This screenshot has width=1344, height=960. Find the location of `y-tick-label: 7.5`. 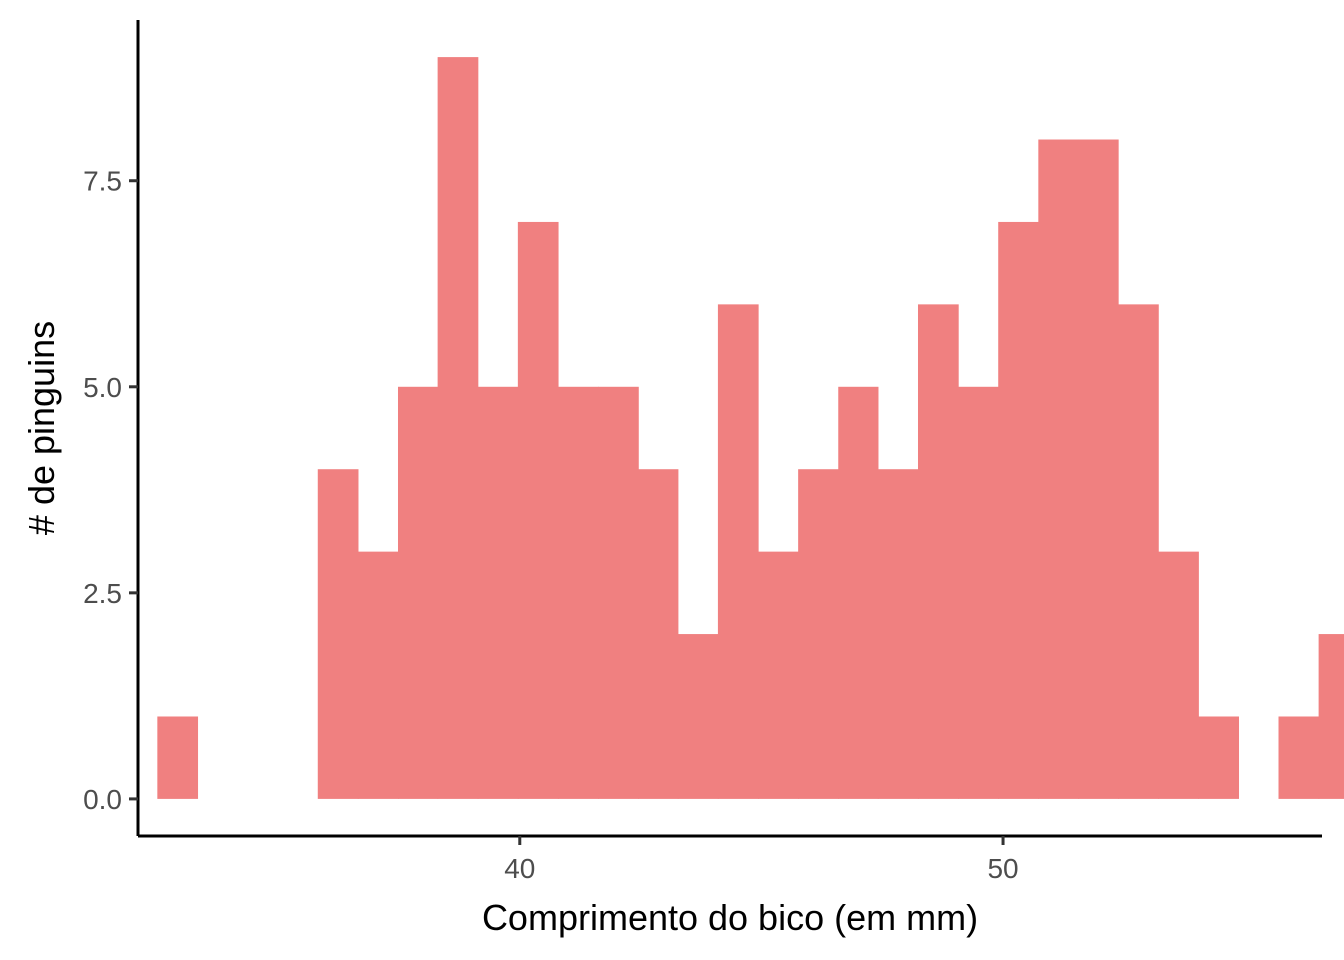

y-tick-label: 7.5 is located at coordinates (102, 181).